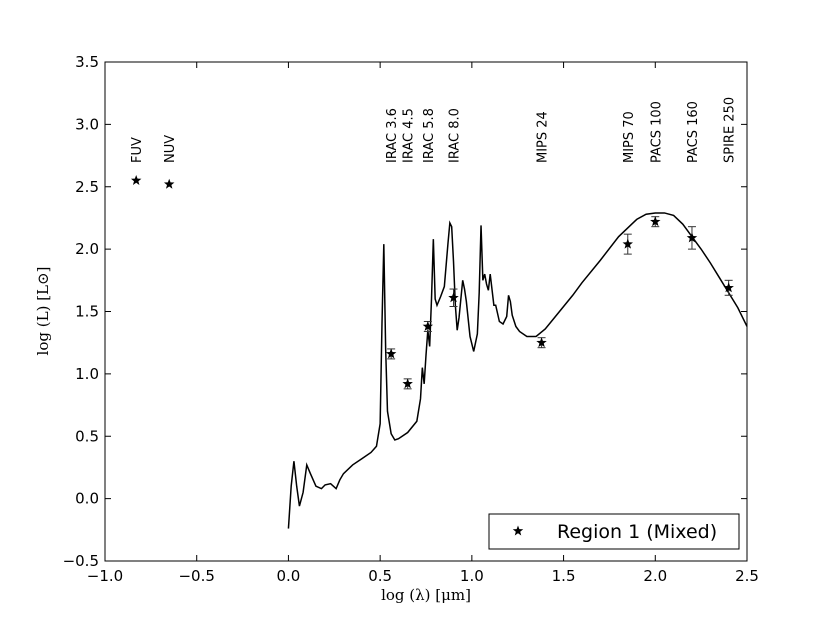 The image size is (830, 623). Describe the element at coordinates (87, 312) in the screenshot. I see `y-tick-label: 1.5` at that location.